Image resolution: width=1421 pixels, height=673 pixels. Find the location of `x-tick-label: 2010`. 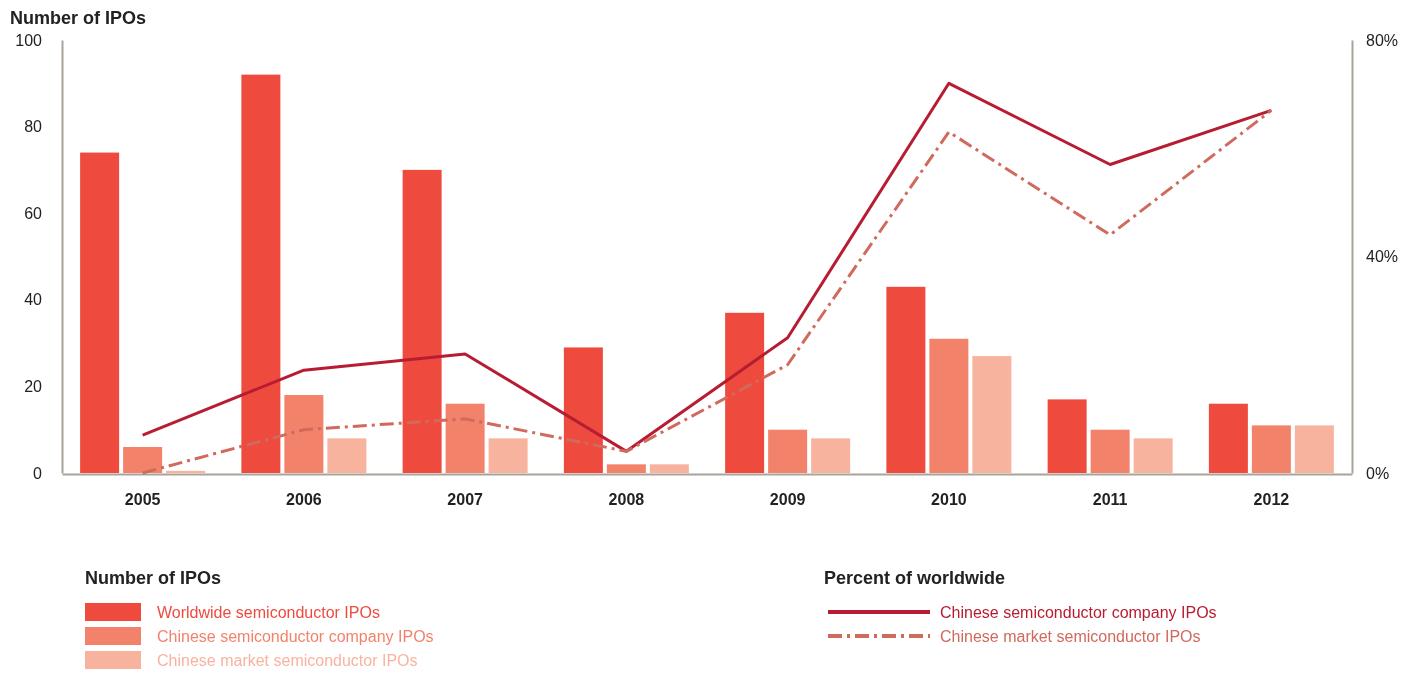

x-tick-label: 2010 is located at coordinates (949, 500).